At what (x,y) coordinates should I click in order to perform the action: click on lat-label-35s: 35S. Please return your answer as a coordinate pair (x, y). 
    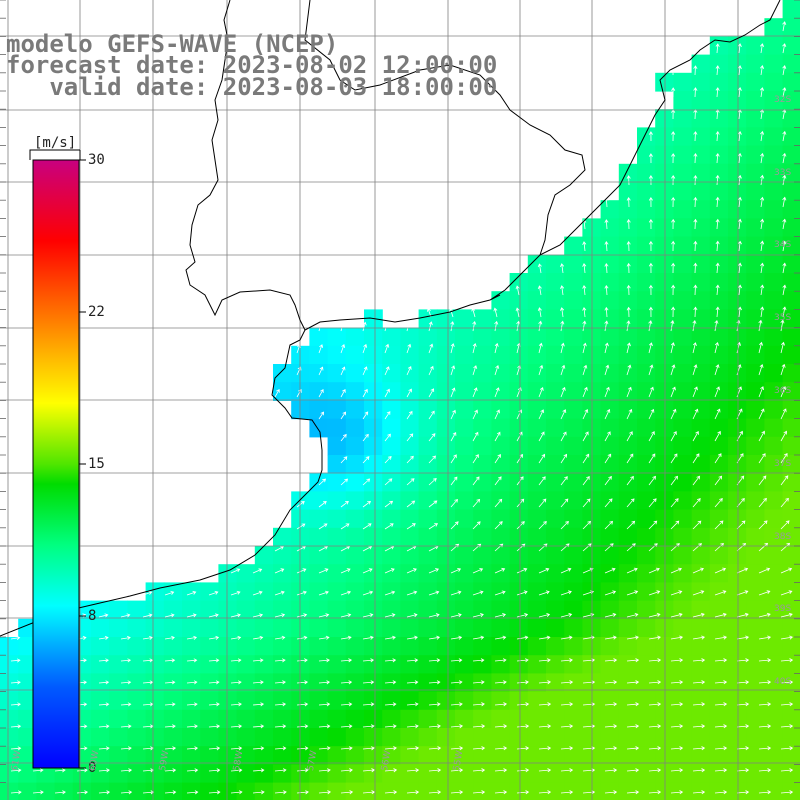
    Looking at the image, I should click on (783, 318).